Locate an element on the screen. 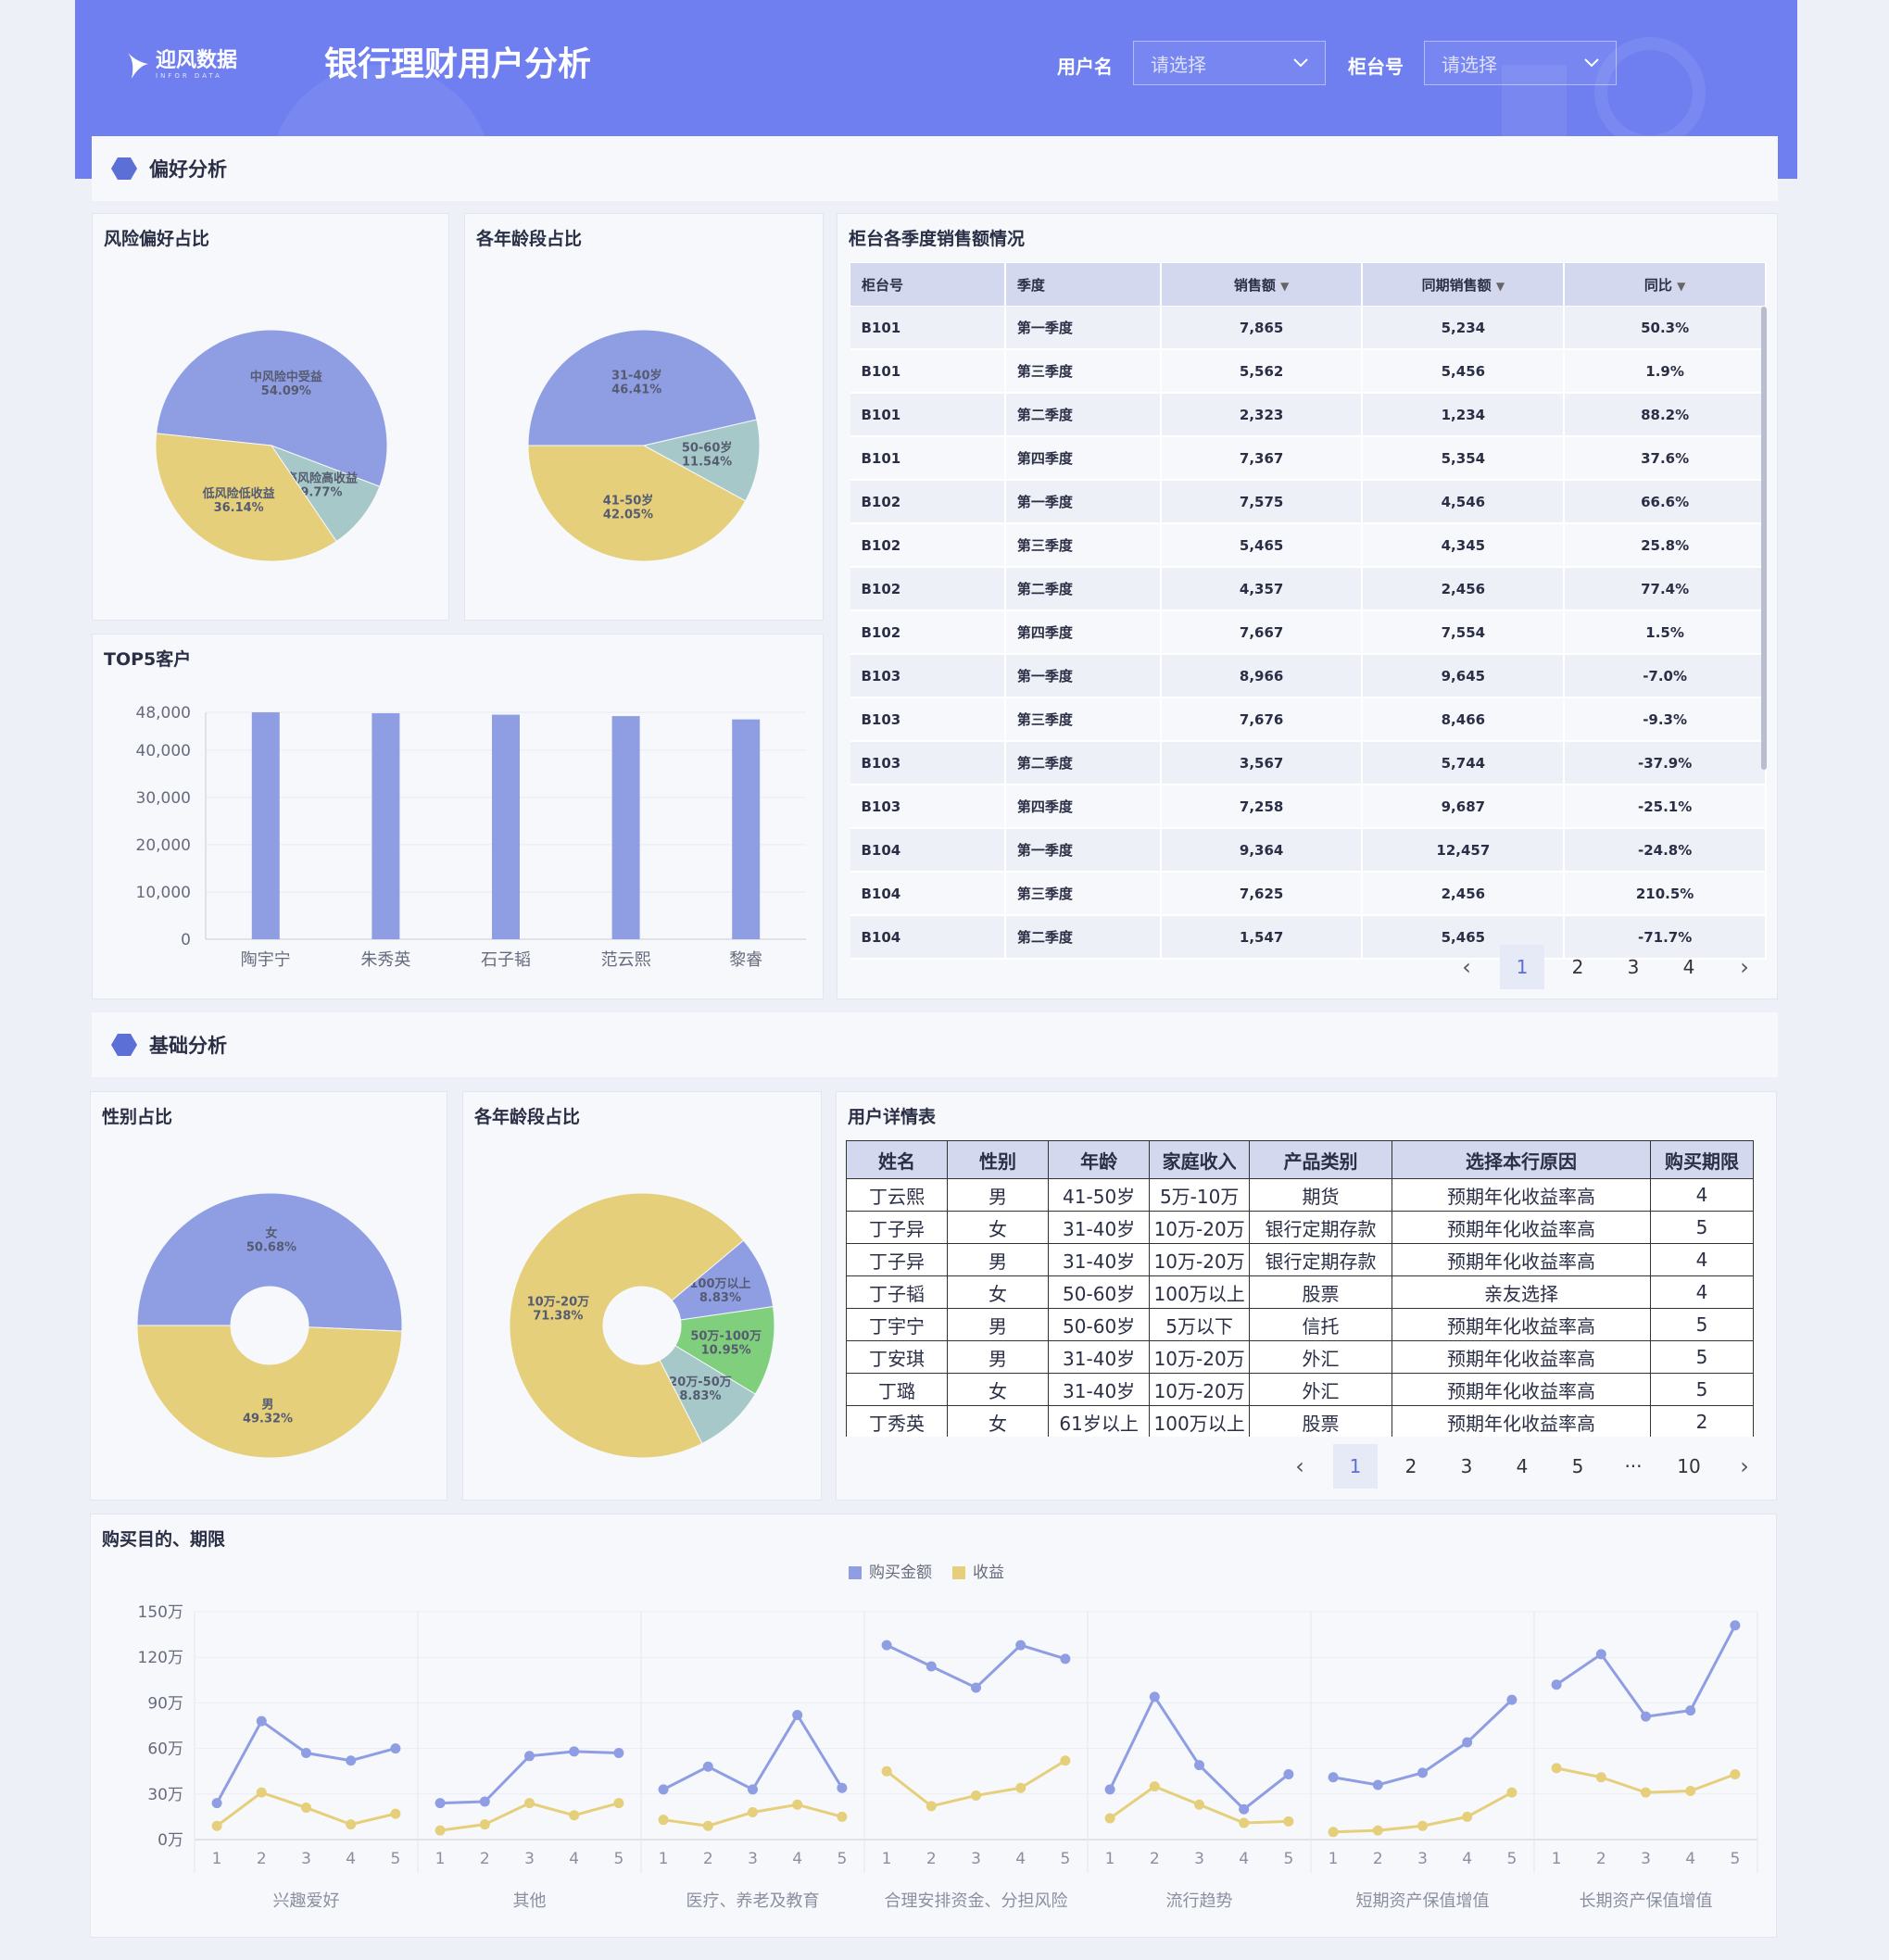  table-row: 丁子异男 31-40岁 10万-20万 银行定期存款 预期年化收益率高 4 is located at coordinates (1300, 1259).